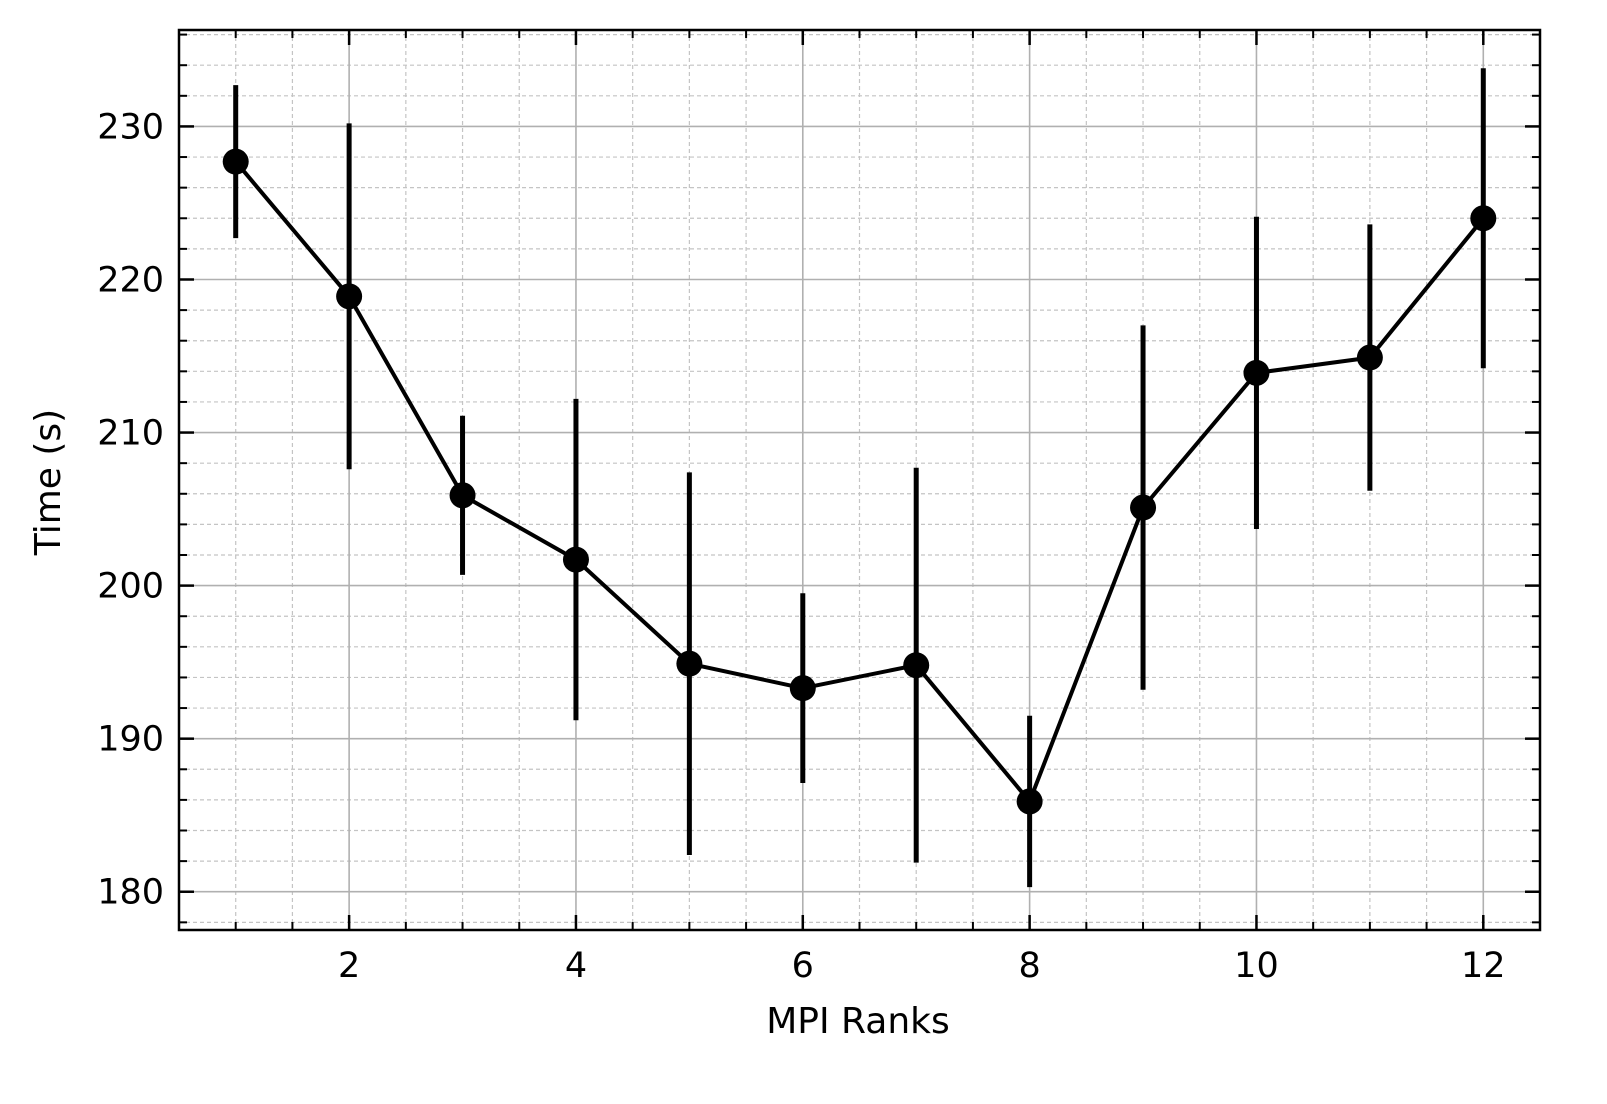 This screenshot has width=1607, height=1104. Describe the element at coordinates (130, 893) in the screenshot. I see `y-tick-label: 180` at that location.